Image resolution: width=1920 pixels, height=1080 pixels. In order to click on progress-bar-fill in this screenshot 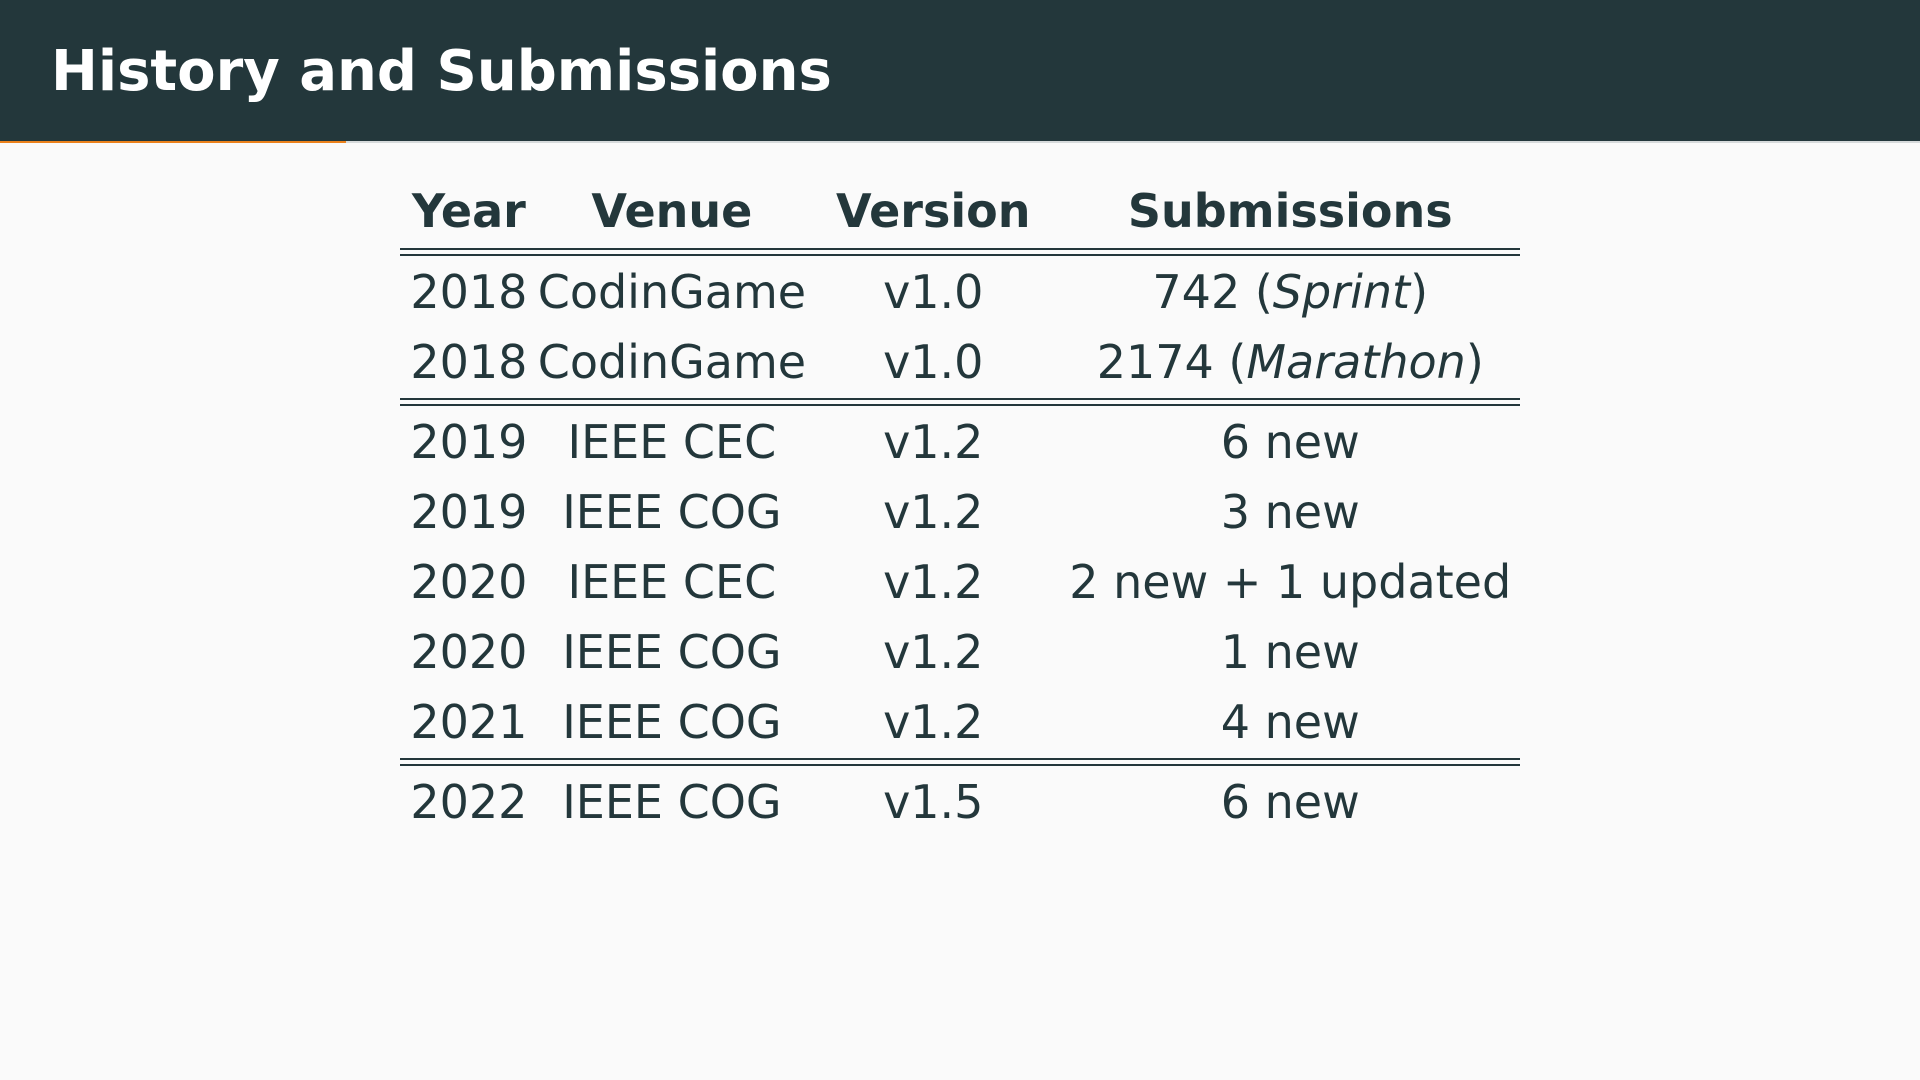, I will do `click(173, 142)`.